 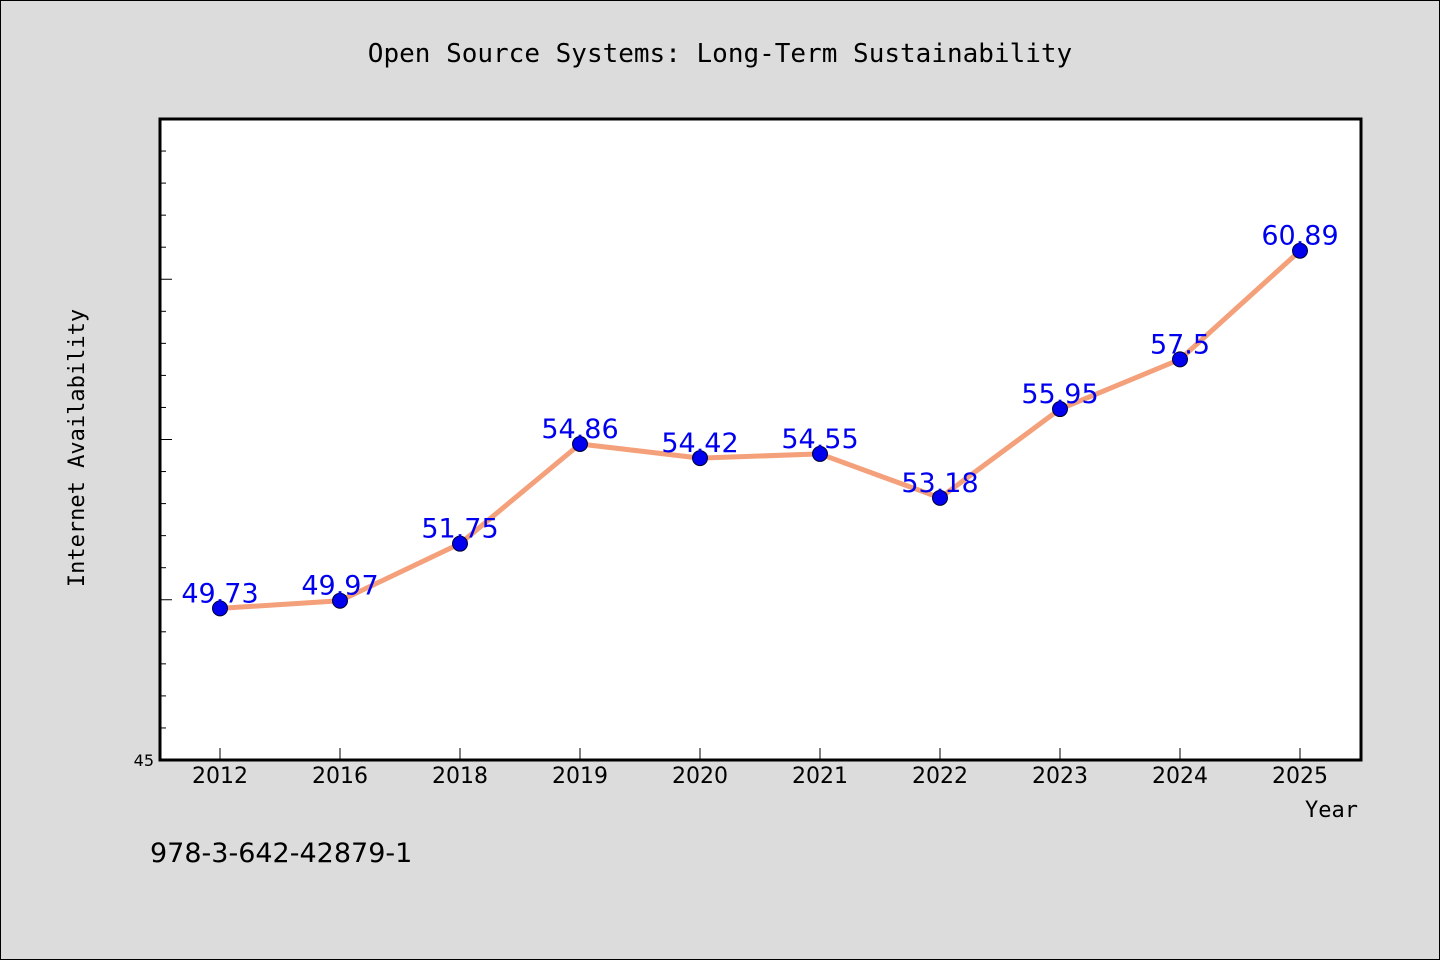 What do you see at coordinates (939, 483) in the screenshot?
I see `data-label: 53.18` at bounding box center [939, 483].